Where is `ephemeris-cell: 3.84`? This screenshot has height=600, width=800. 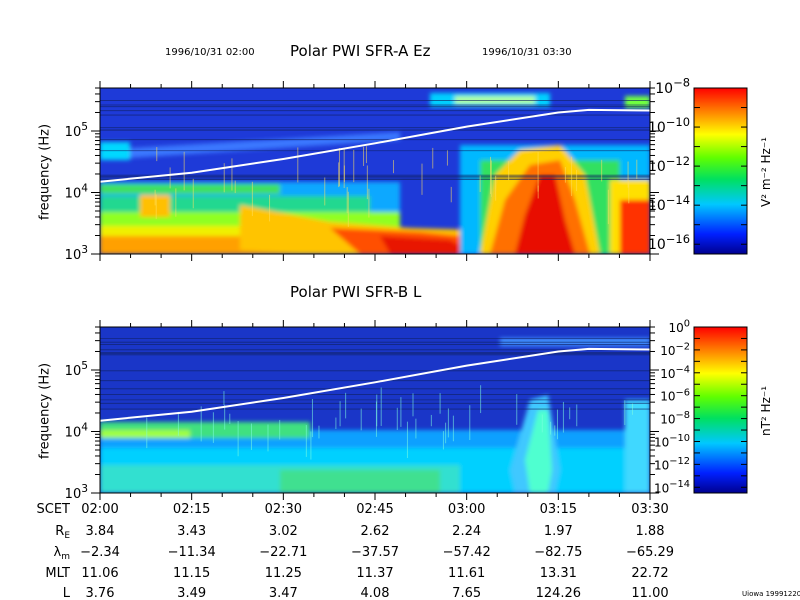 ephemeris-cell: 3.84 is located at coordinates (100, 531).